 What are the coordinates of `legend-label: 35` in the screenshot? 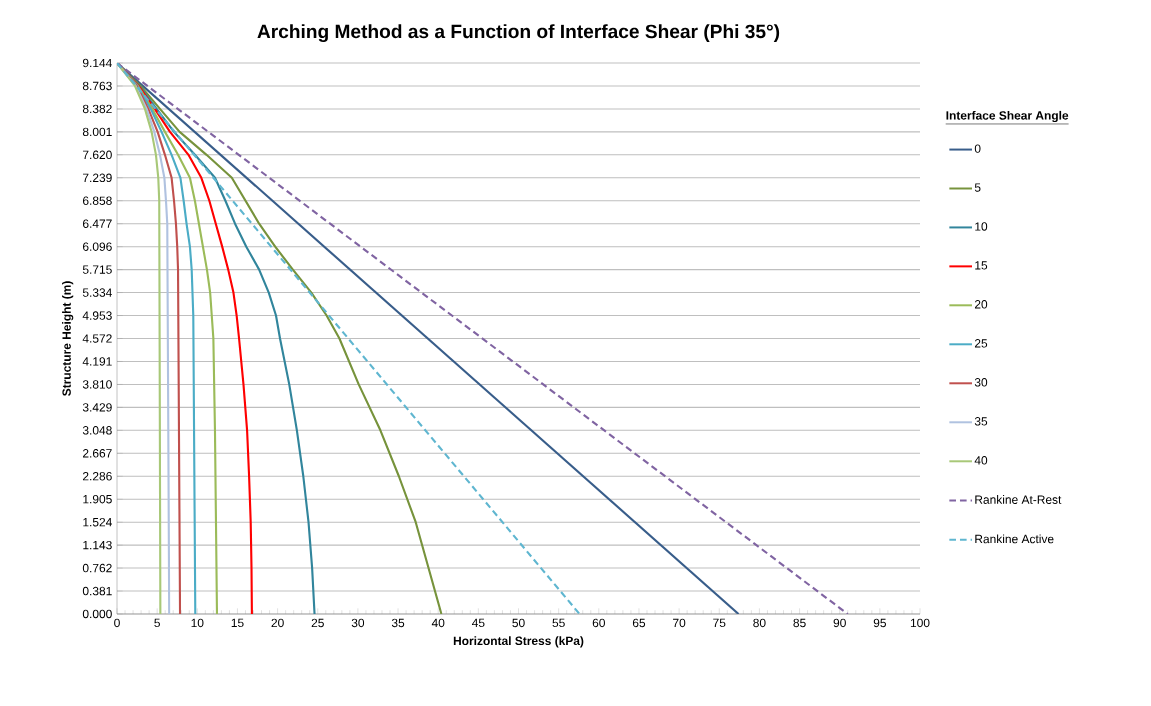 It's located at (981, 421).